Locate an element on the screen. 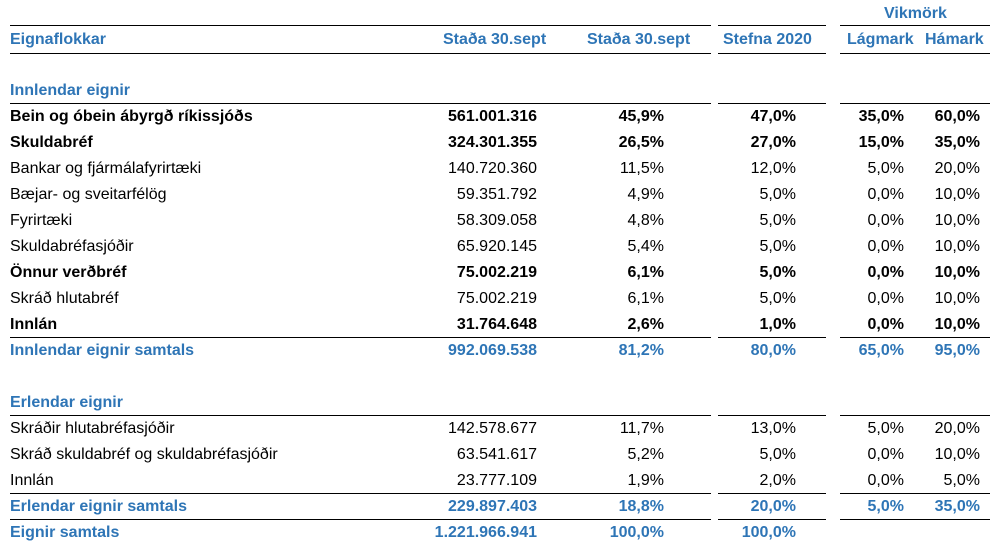 The height and width of the screenshot is (548, 996). row-lagmark: 35,0% is located at coordinates (881, 116).